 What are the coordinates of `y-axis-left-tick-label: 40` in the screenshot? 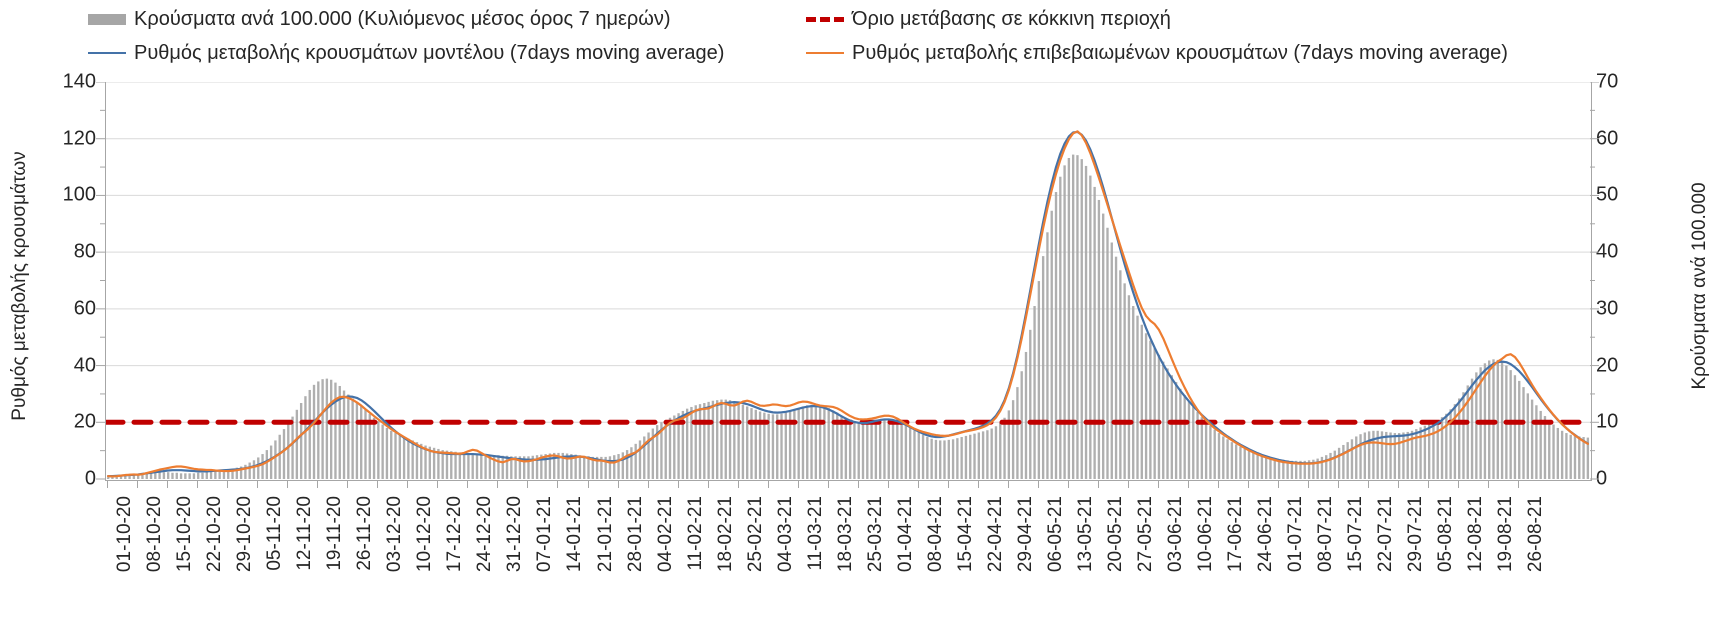 It's located at (84, 365).